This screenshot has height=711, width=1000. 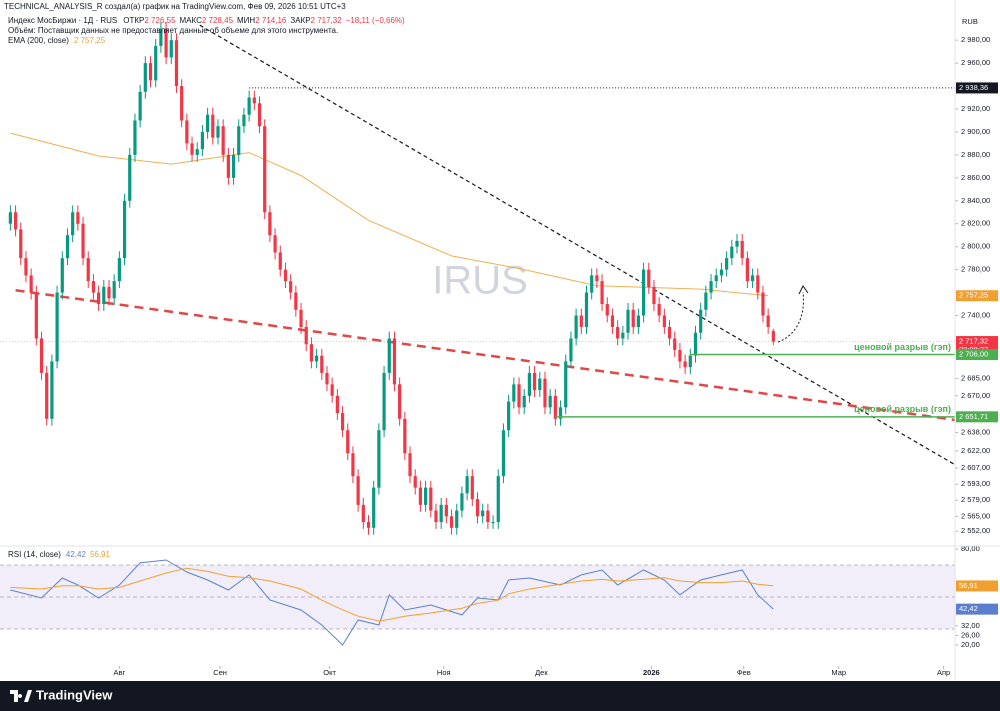 What do you see at coordinates (100, 554) in the screenshot?
I see `rsi-ma-value: 56,91` at bounding box center [100, 554].